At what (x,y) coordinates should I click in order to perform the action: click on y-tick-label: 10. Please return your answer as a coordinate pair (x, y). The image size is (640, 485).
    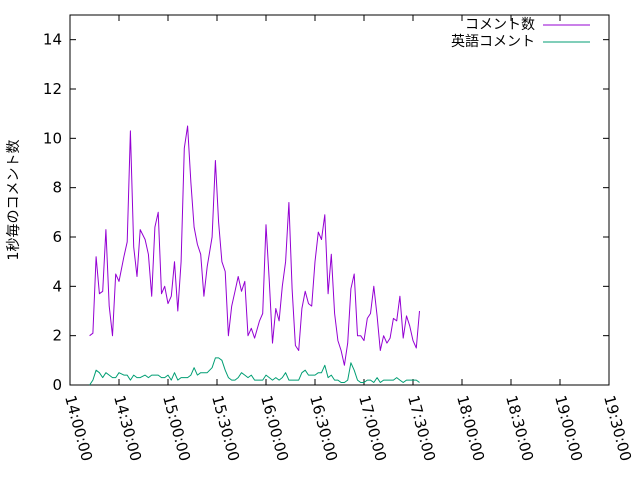
    Looking at the image, I should click on (52, 138).